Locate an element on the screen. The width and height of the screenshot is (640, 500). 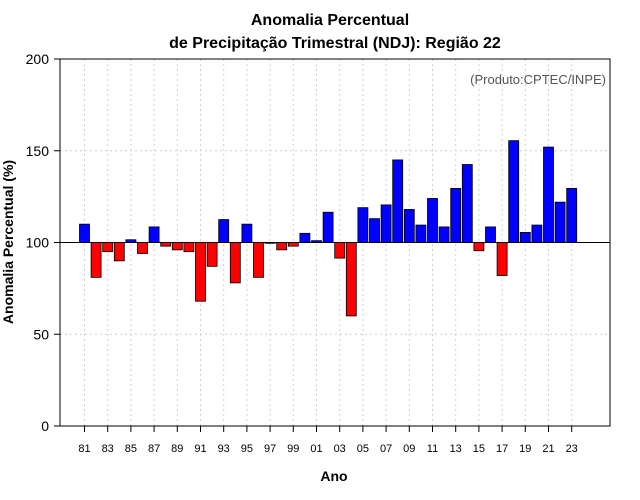
x-tick-label: 95 is located at coordinates (247, 449).